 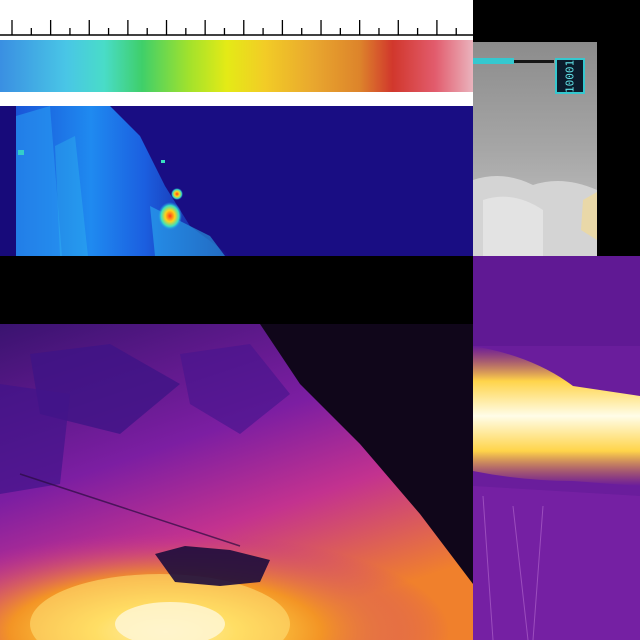 What do you see at coordinates (177, 194) in the screenshot?
I see `hotspot-small` at bounding box center [177, 194].